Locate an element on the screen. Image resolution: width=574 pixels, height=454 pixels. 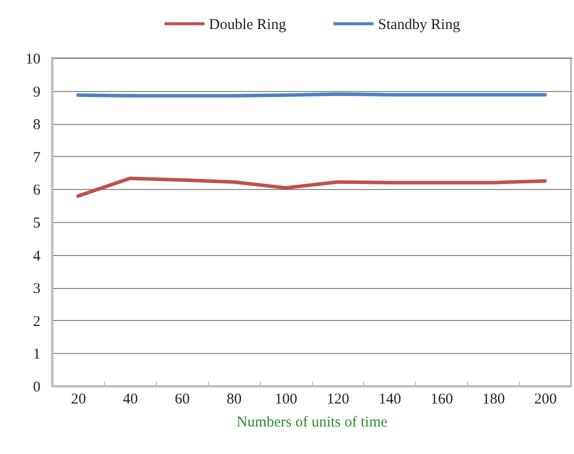
y-tick-label: 9 is located at coordinates (36, 92).